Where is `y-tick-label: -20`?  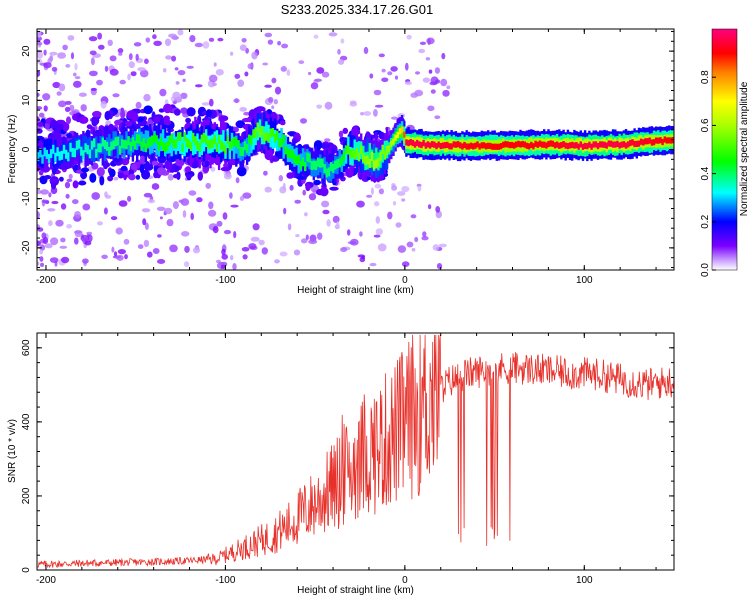 y-tick-label: -20 is located at coordinates (26, 247).